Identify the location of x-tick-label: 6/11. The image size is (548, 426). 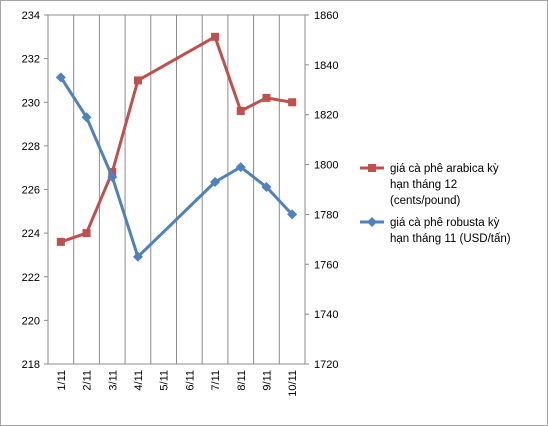
(190, 380).